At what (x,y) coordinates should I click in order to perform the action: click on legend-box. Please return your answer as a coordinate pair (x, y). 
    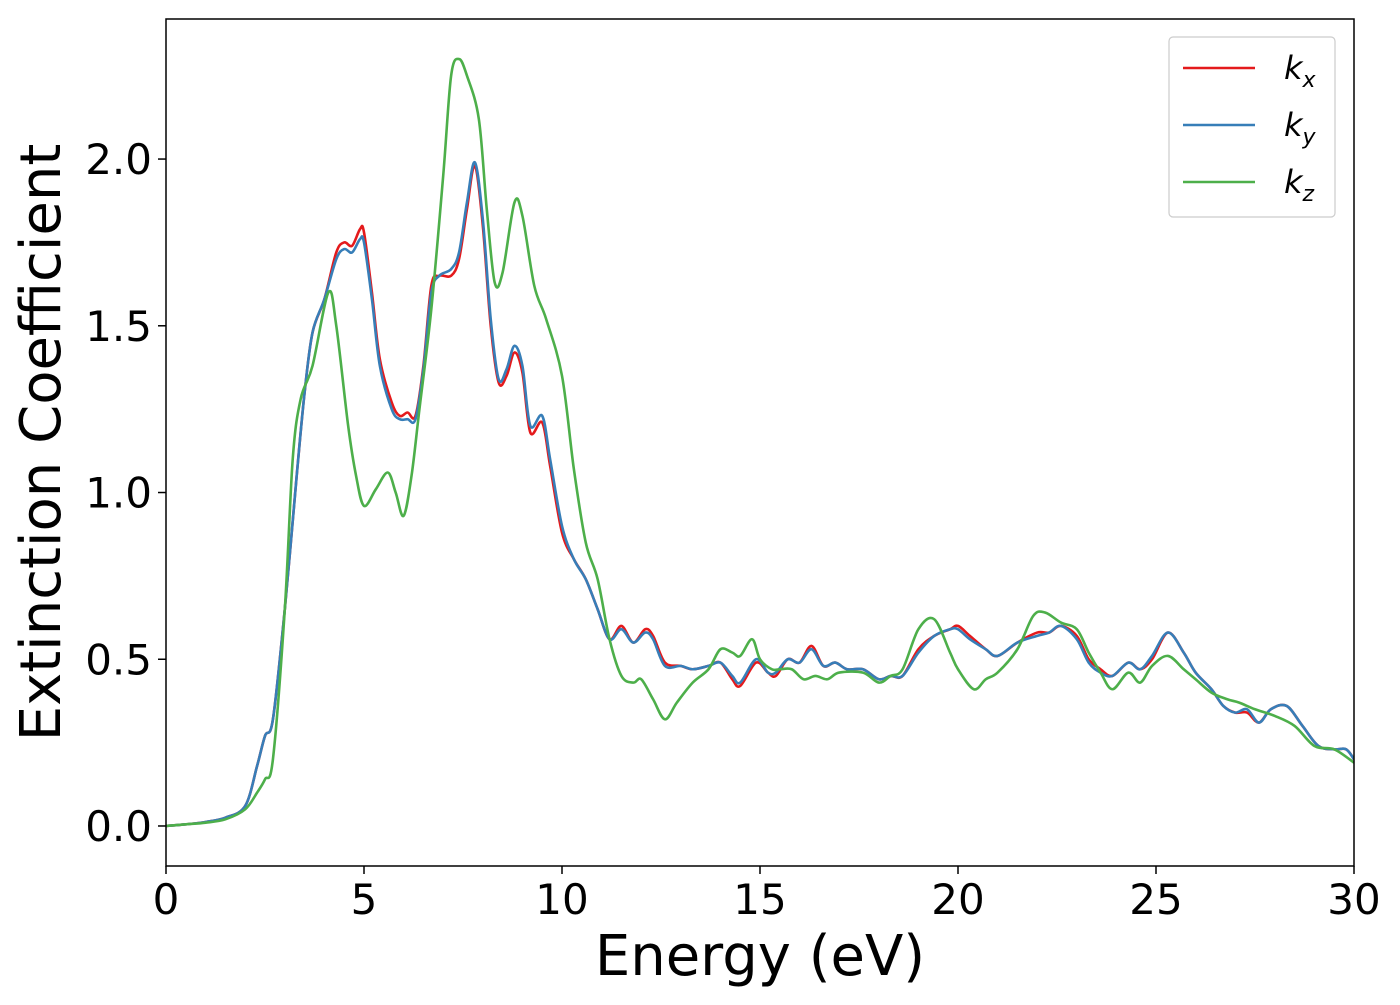
    Looking at the image, I should click on (1252, 127).